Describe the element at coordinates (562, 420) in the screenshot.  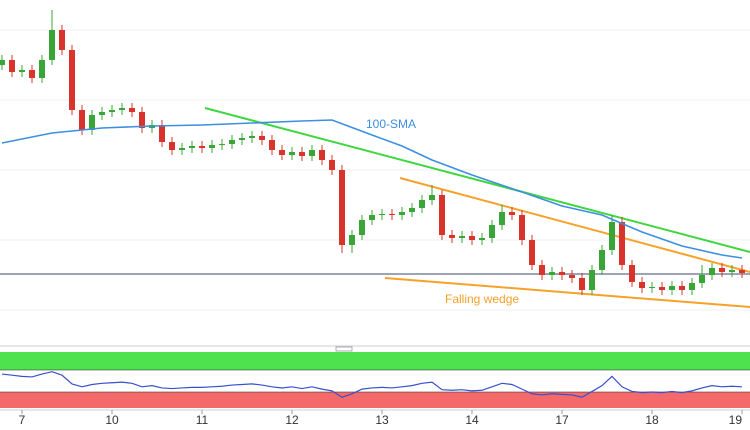
I see `x-tick-label: 17` at that location.